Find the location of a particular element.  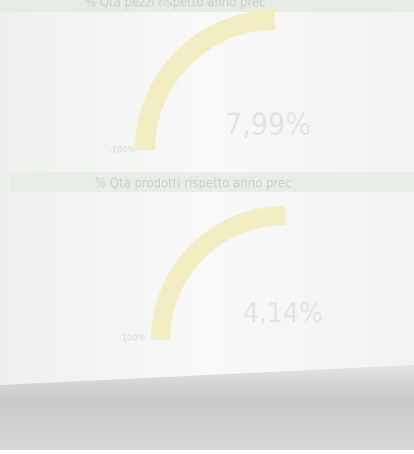

gauge-value: 4,14% is located at coordinates (283, 312).